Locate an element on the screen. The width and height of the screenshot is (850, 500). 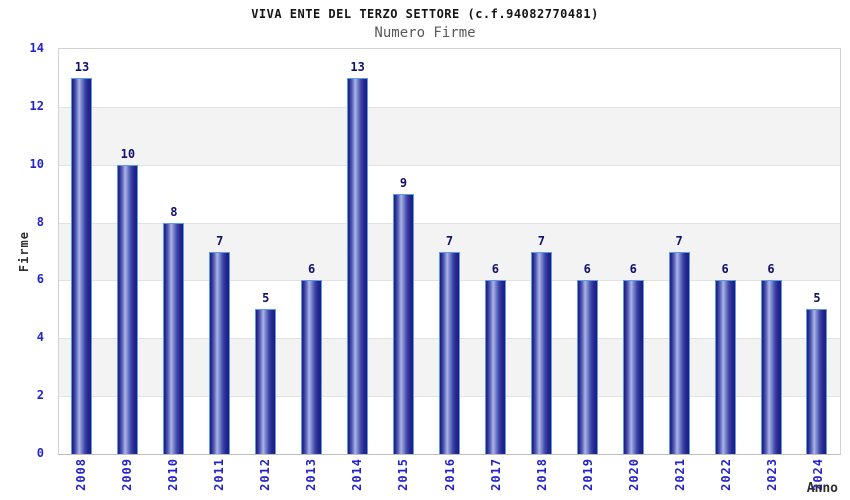
x-slot: 2011 is located at coordinates (219, 479).